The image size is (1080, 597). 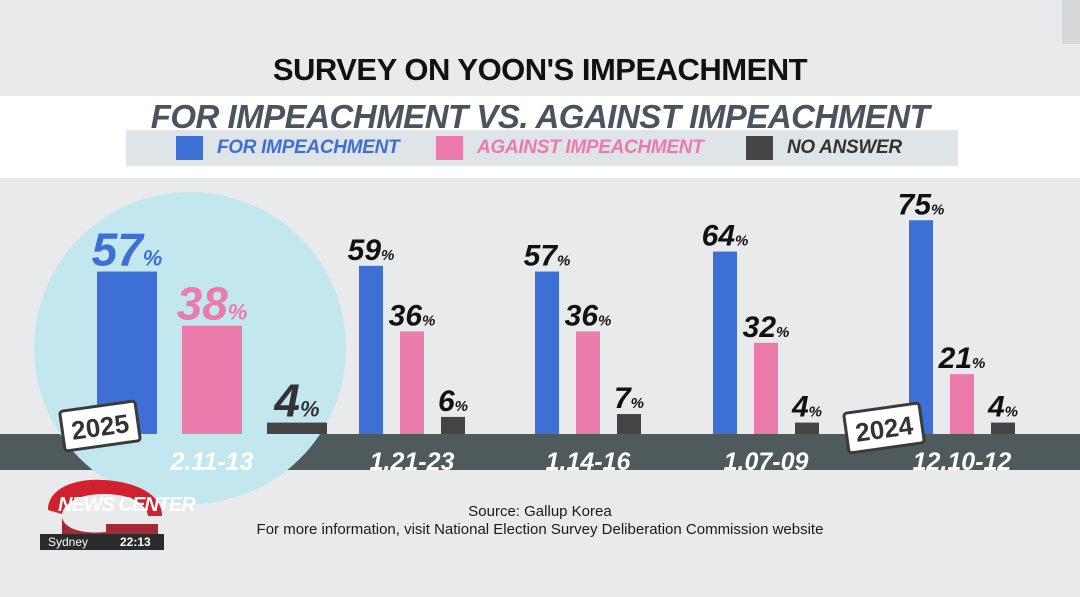 I want to click on legend-swatch-against, so click(x=449, y=148).